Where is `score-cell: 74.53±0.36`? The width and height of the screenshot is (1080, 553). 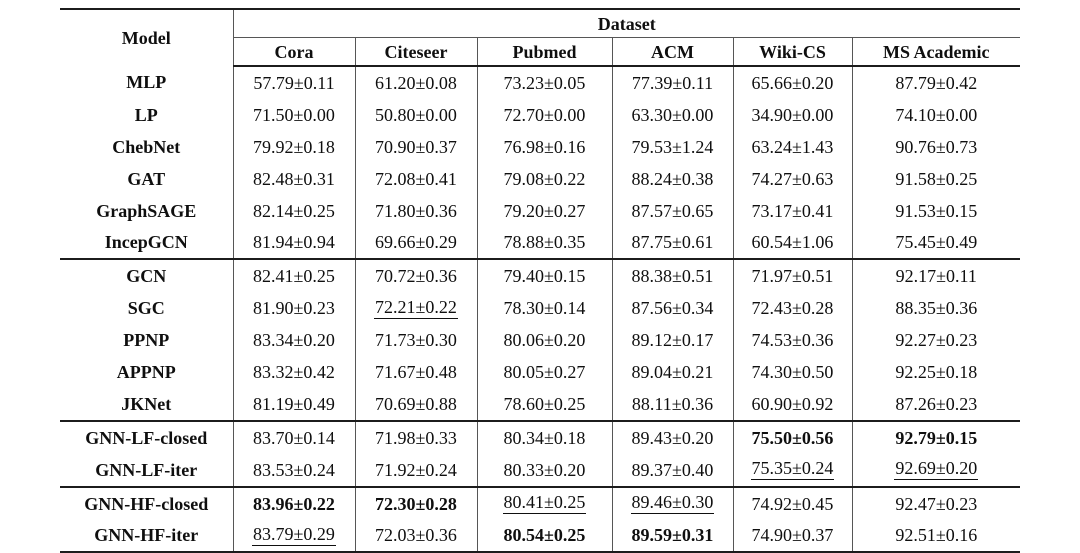 score-cell: 74.53±0.36 is located at coordinates (792, 340).